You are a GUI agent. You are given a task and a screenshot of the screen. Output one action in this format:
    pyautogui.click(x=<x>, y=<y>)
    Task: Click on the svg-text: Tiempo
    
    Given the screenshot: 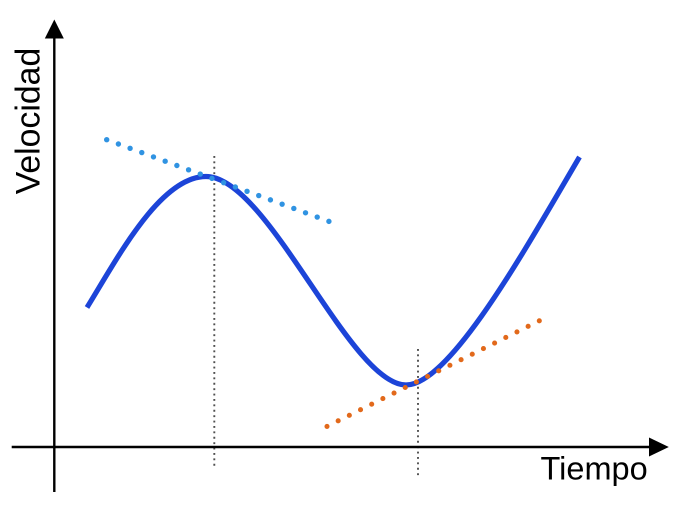 What is the action you would take?
    pyautogui.click(x=594, y=469)
    